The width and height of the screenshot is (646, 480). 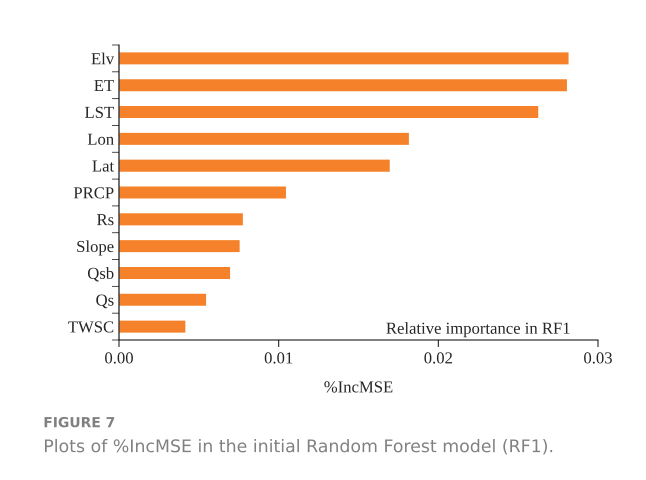 I want to click on y-tick-label: ET, so click(x=104, y=86).